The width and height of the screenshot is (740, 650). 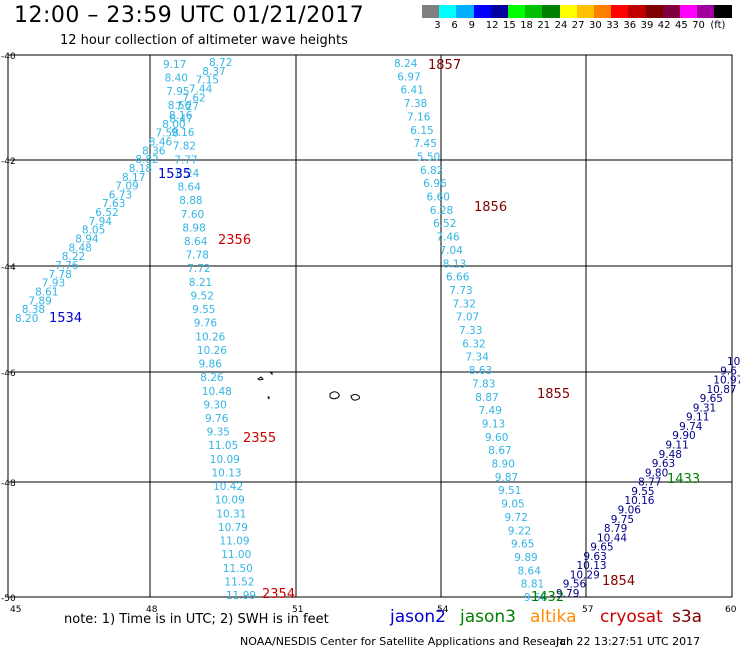 I want to click on wave-height-label: 9.65, so click(x=711, y=399).